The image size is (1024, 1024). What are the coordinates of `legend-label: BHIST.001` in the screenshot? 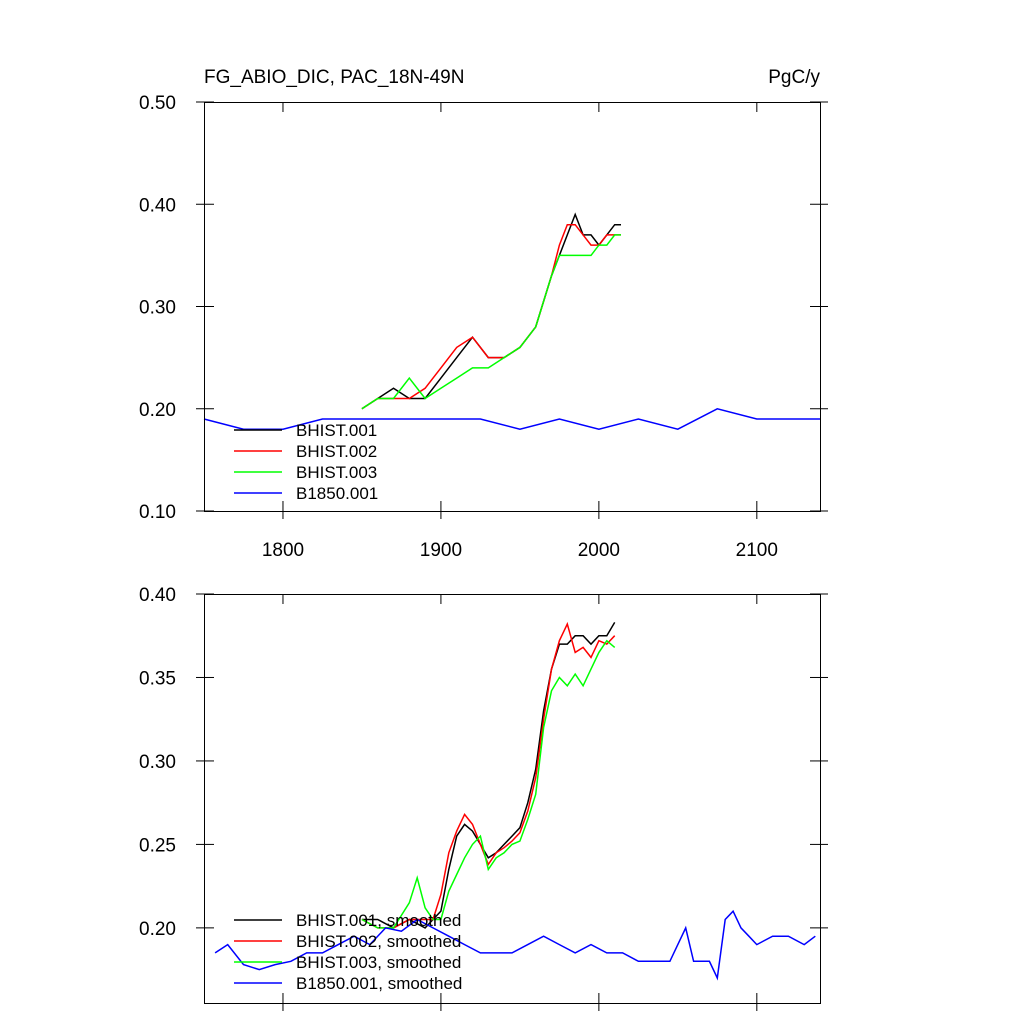 It's located at (336, 430).